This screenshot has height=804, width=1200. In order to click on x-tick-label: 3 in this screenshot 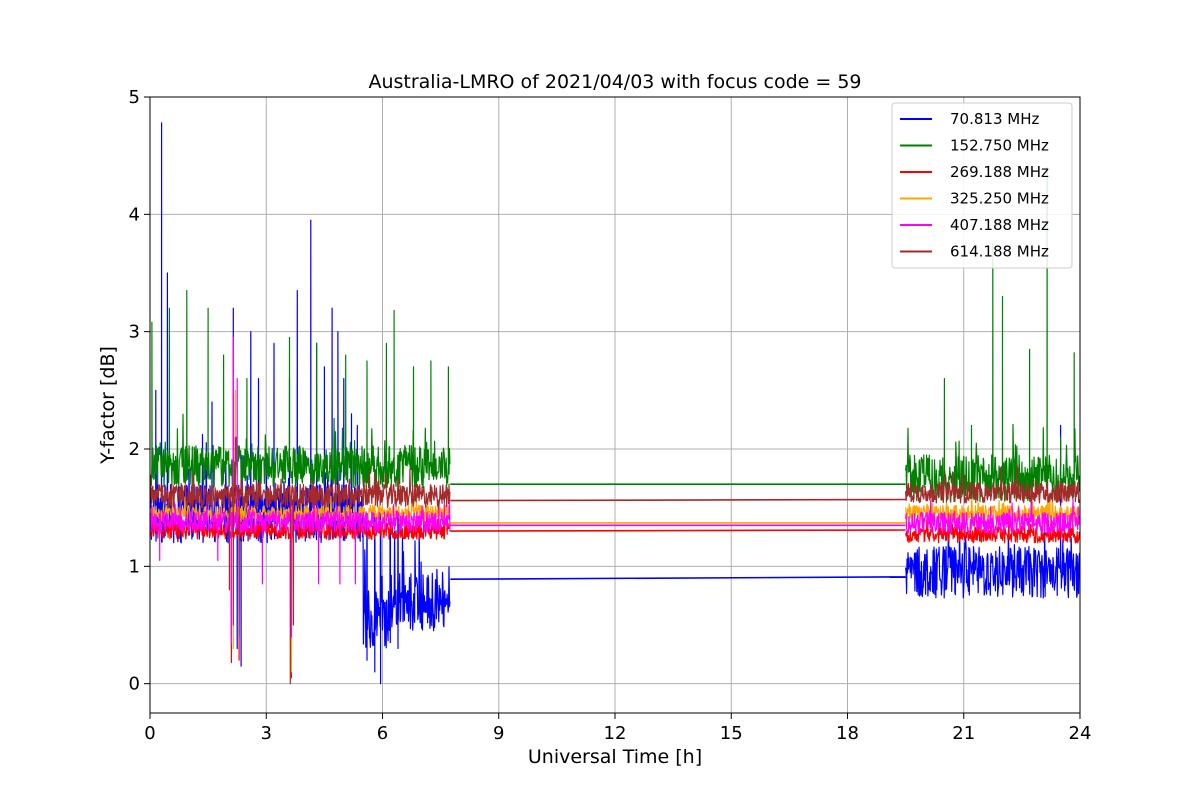, I will do `click(266, 733)`.